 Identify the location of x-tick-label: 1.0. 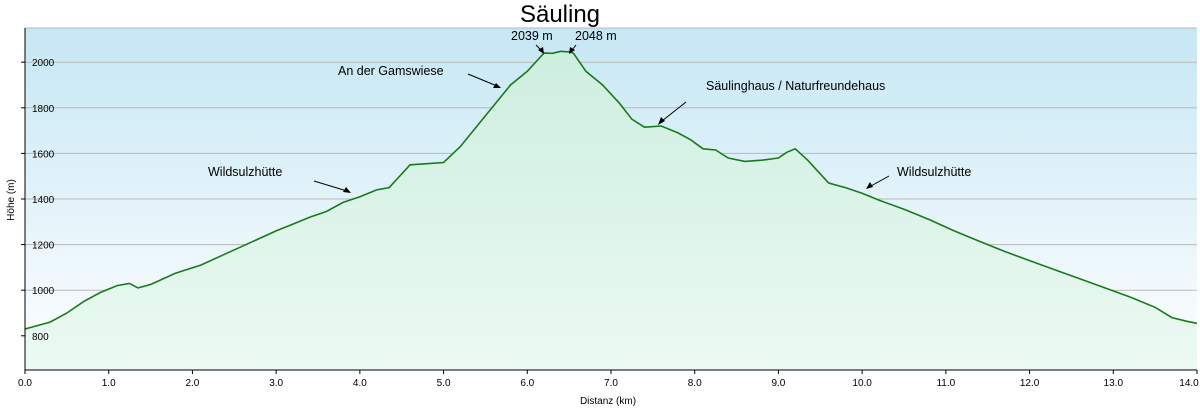
(109, 383).